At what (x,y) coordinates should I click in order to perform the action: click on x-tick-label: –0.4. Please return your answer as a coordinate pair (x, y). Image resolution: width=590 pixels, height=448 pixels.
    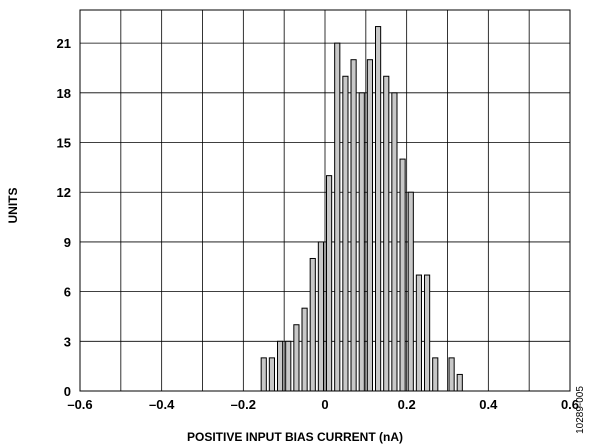
    Looking at the image, I should click on (162, 404).